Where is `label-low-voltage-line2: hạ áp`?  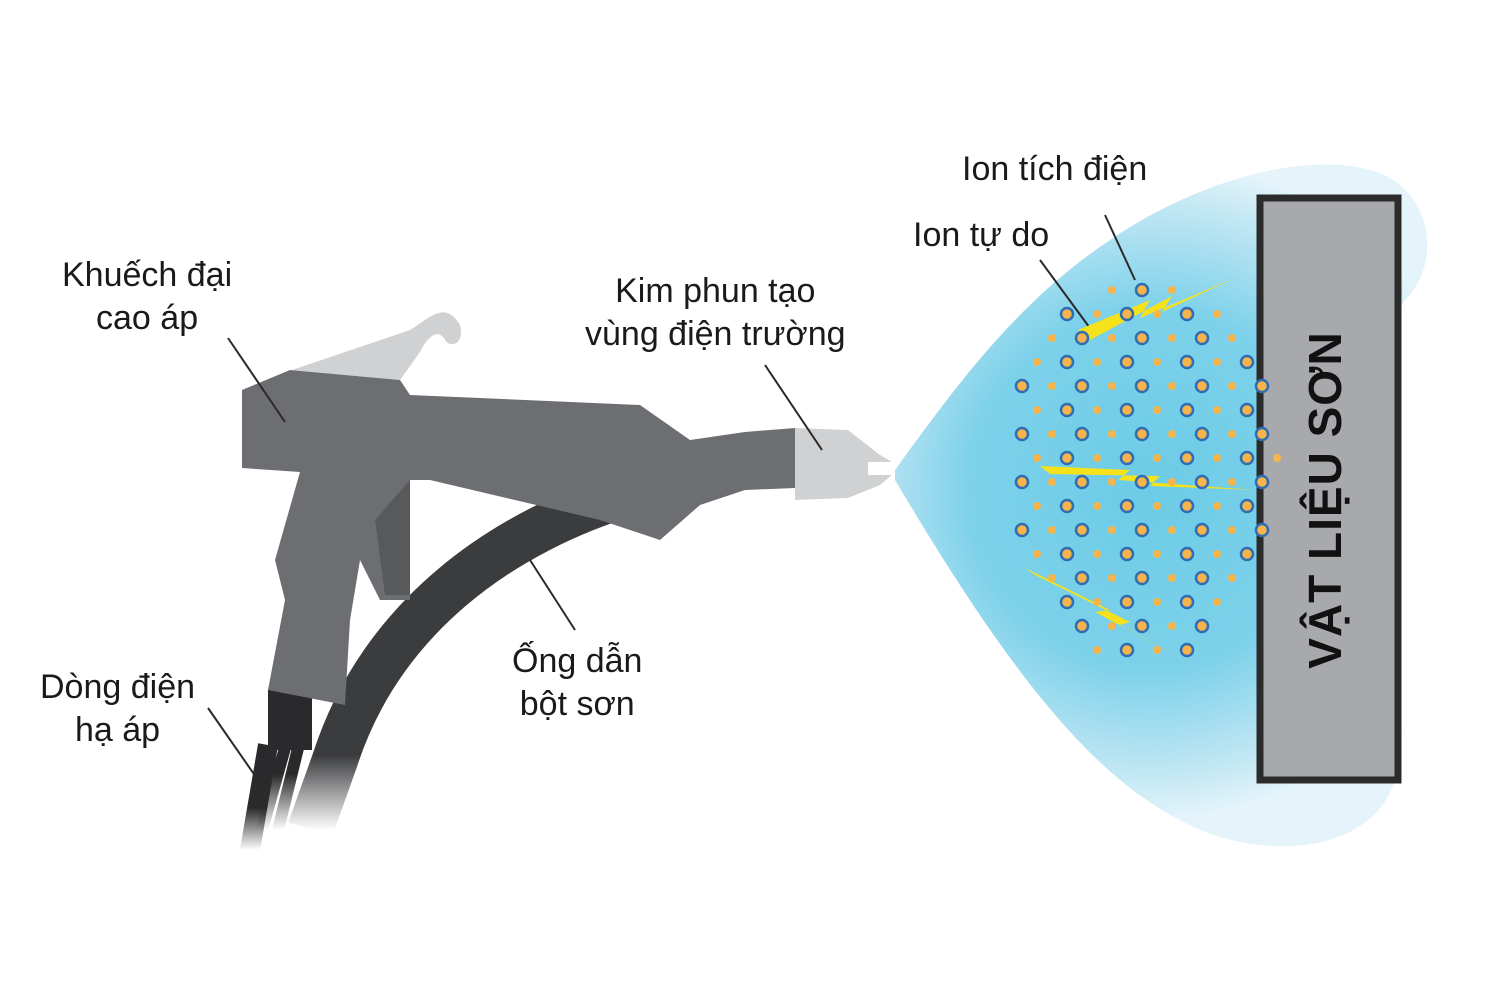
label-low-voltage-line2: hạ áp is located at coordinates (117, 730).